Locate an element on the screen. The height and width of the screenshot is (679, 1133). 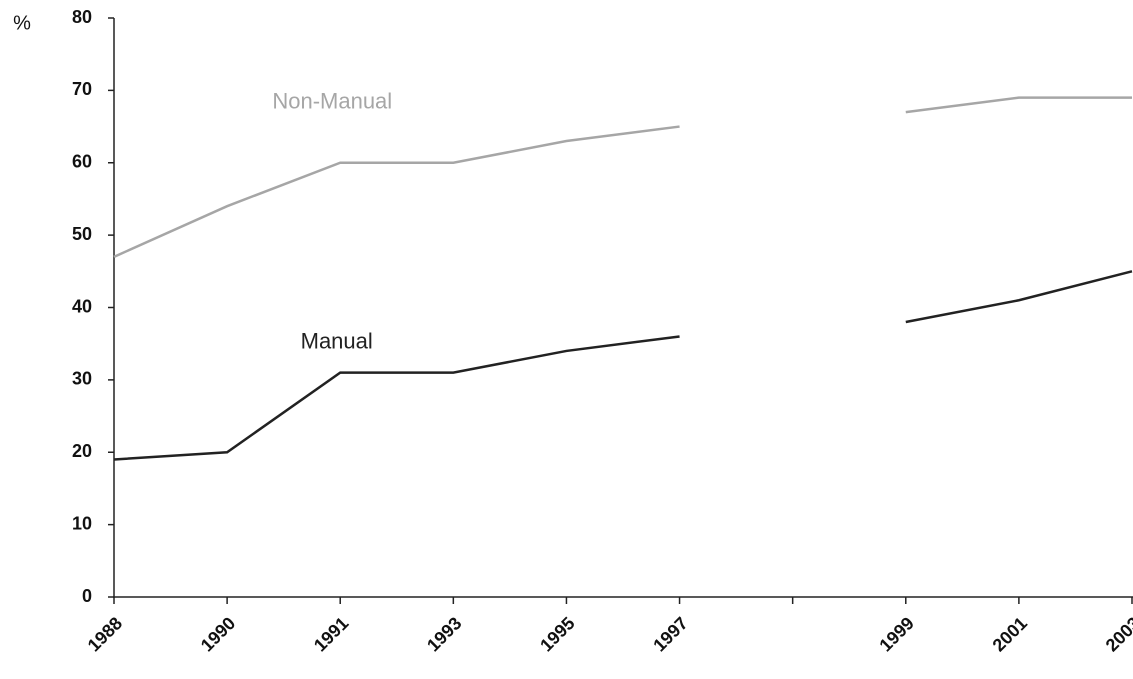
x-tick-label: 2001 is located at coordinates (1010, 634).